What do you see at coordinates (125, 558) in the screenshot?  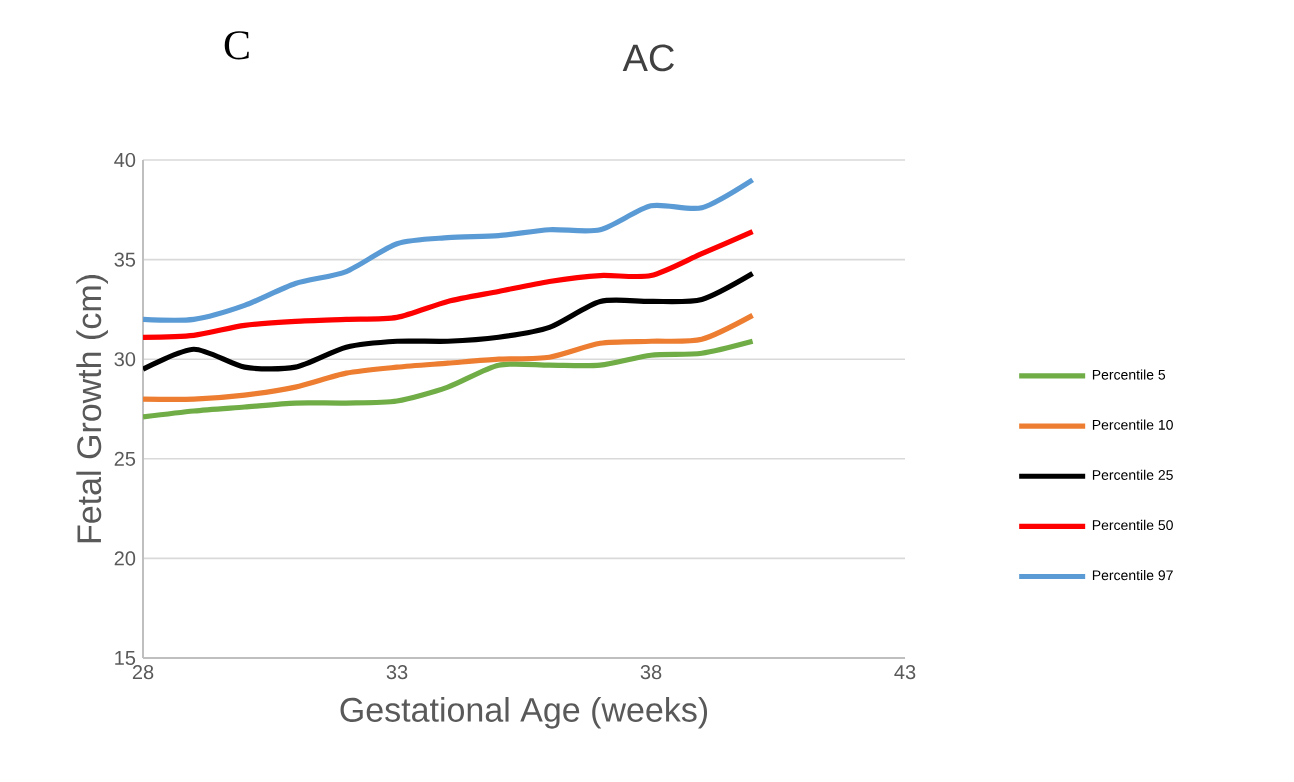 I see `y-tick-label: 20` at bounding box center [125, 558].